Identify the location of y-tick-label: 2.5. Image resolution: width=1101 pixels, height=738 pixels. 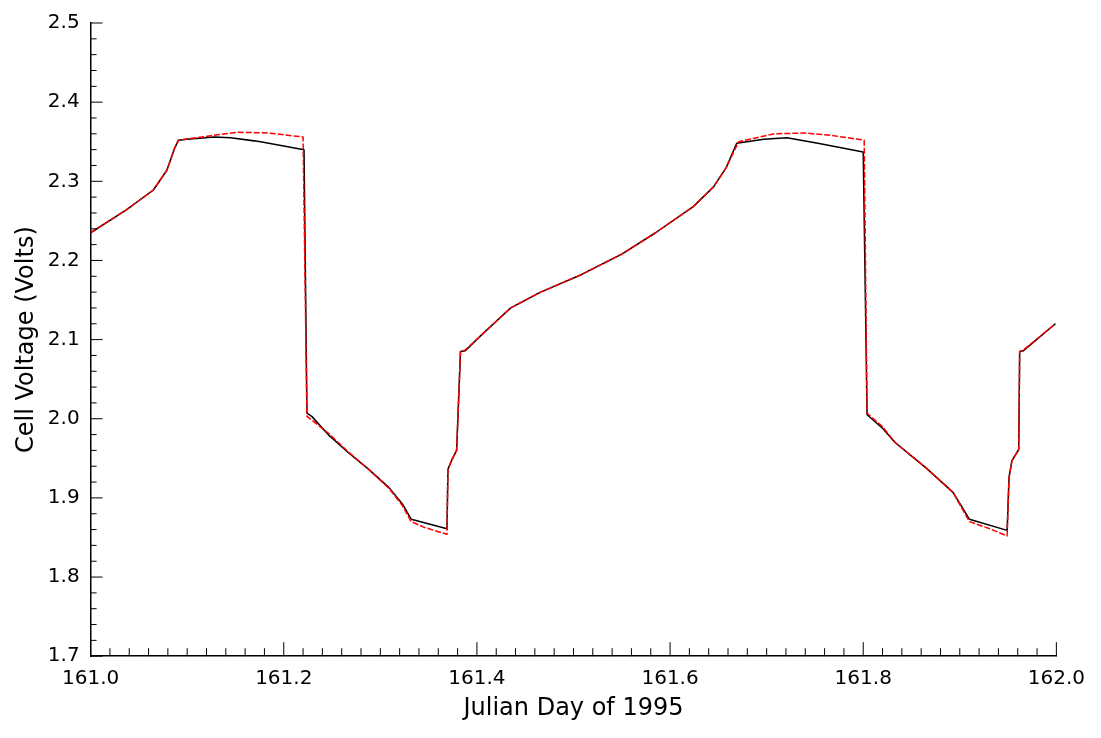
(63, 21).